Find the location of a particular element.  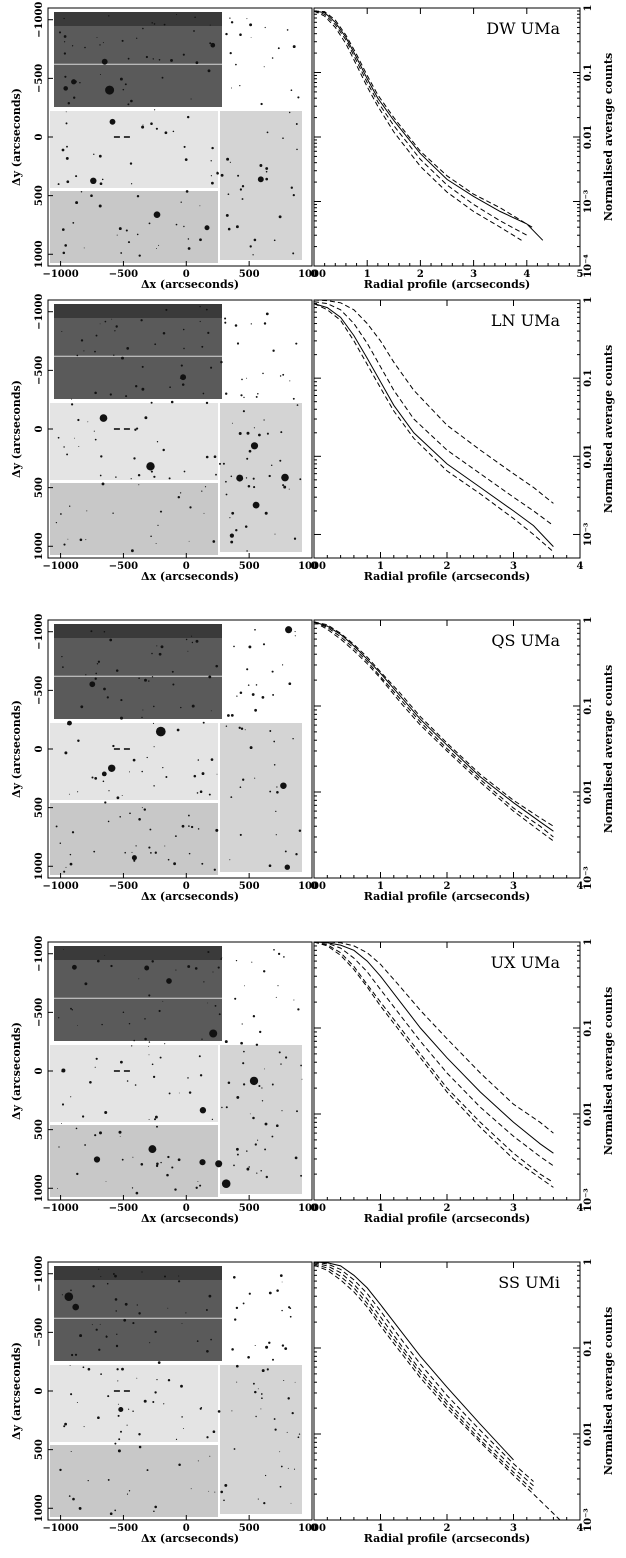

image-y-tick-label: 0 is located at coordinates (39, 1070).